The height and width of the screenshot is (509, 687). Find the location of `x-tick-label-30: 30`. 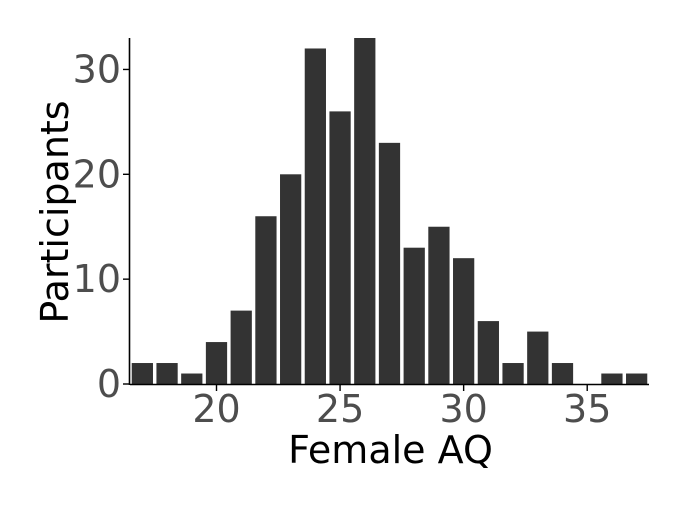

x-tick-label-30: 30 is located at coordinates (463, 409).